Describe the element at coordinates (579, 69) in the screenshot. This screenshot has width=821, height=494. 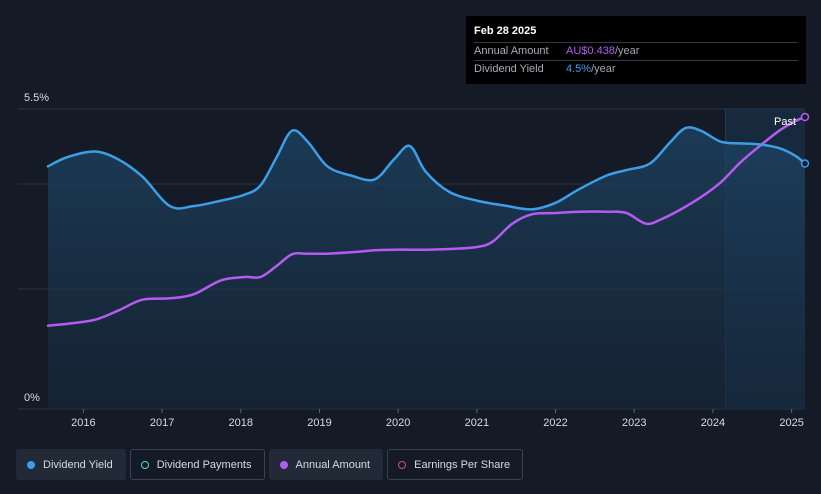
I see `tooltip-dividend-yield-value: 4.5%` at that location.